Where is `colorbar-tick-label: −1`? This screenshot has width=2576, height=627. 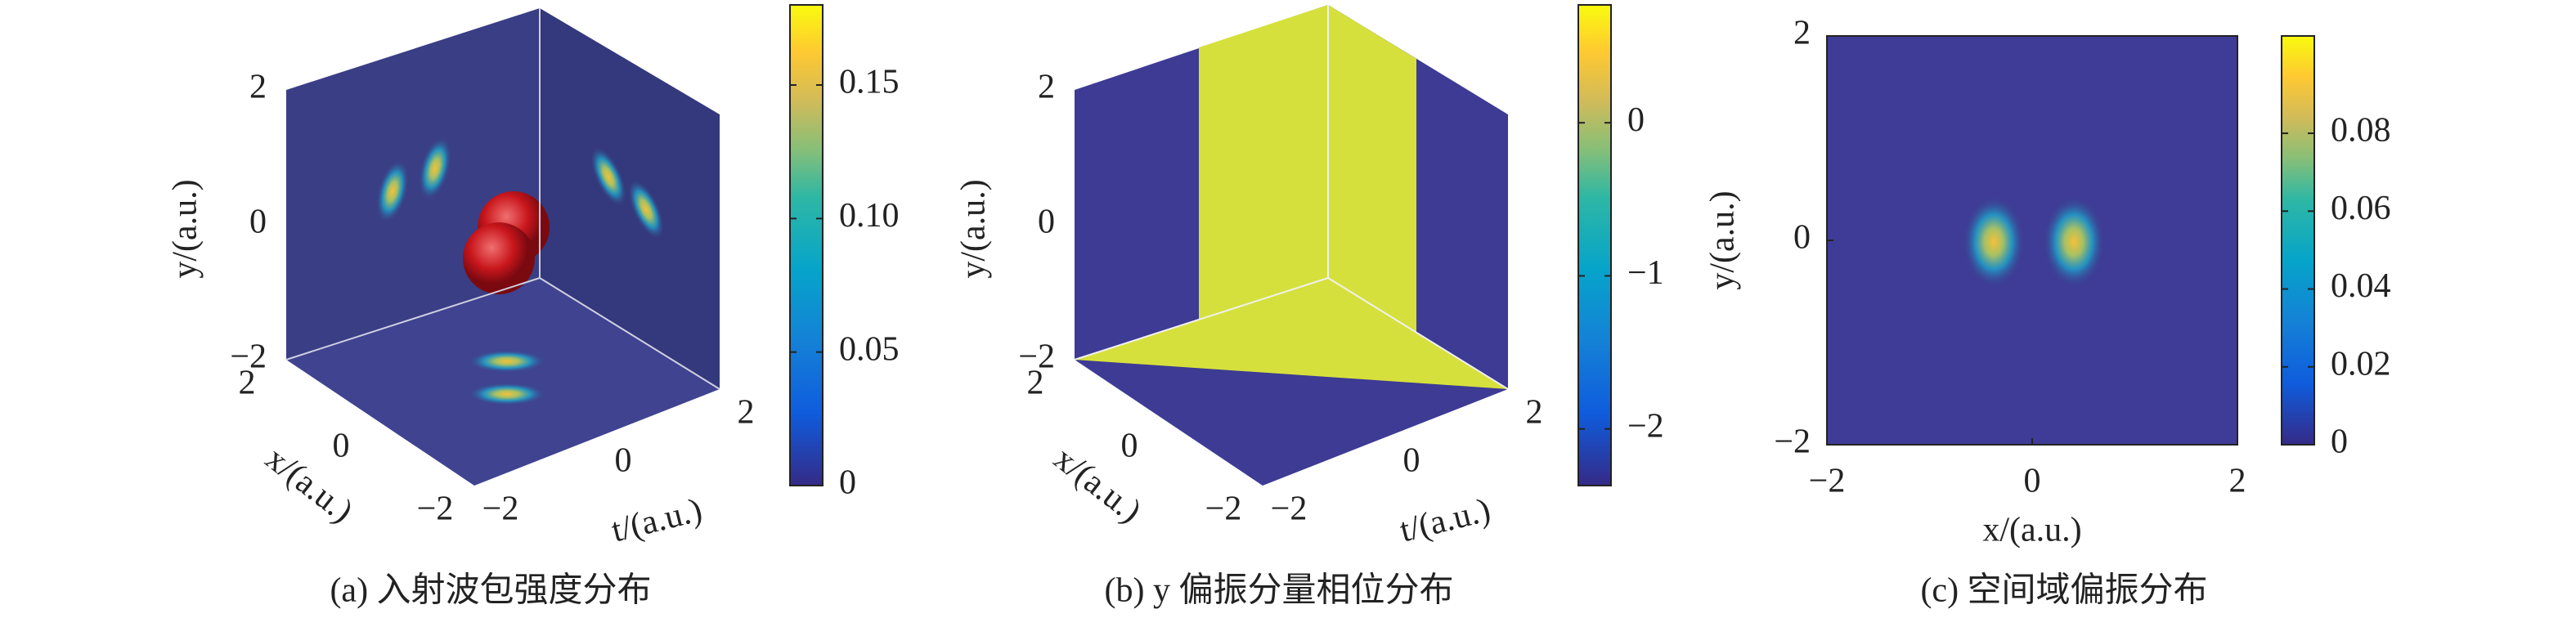 colorbar-tick-label: −1 is located at coordinates (1645, 273).